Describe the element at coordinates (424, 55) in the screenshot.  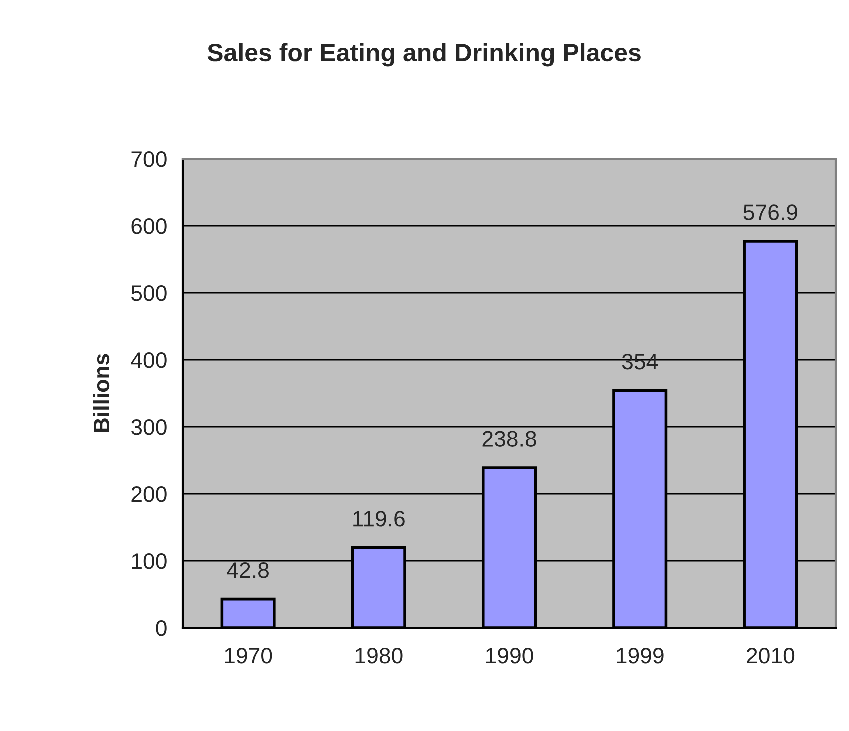
I see `chart-title: Sales for Eating and Drinking Places` at that location.